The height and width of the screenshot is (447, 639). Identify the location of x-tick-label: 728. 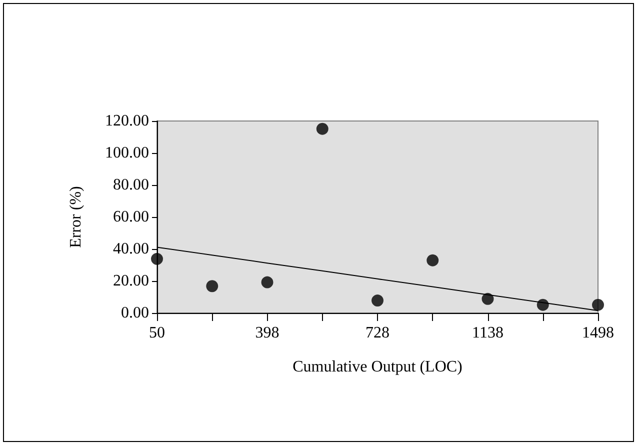
(378, 333).